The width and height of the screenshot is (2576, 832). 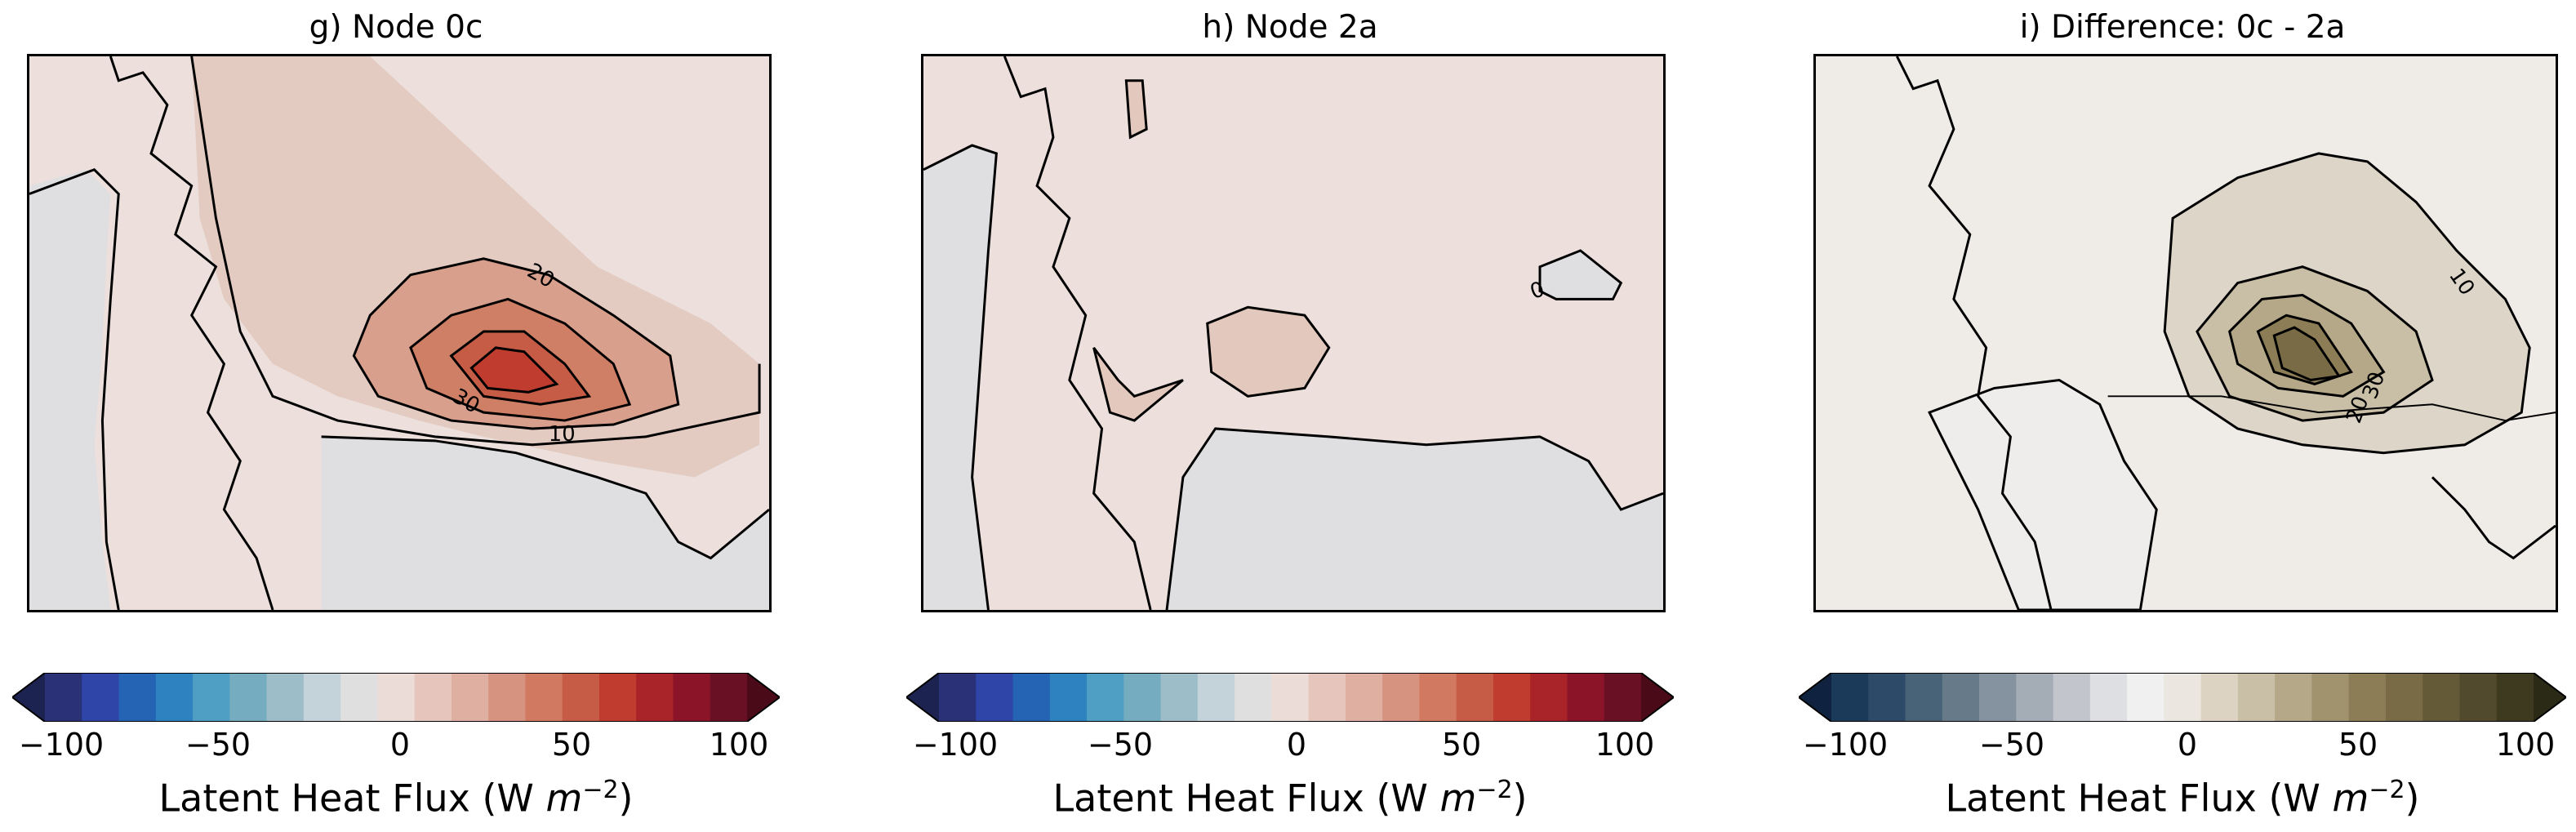 I want to click on contour-negative, so click(x=2043, y=494).